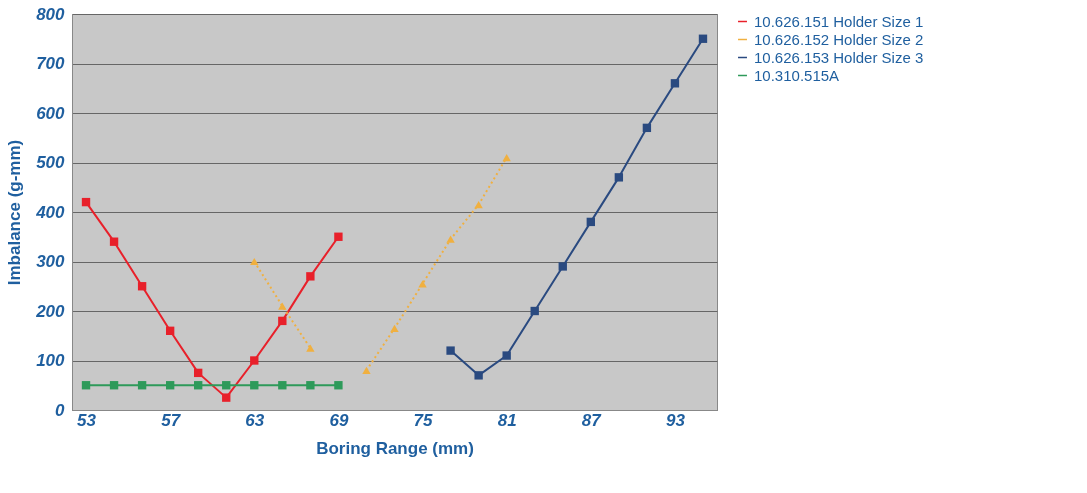  Describe the element at coordinates (87, 420) in the screenshot. I see `x-tick-label: 53` at that location.